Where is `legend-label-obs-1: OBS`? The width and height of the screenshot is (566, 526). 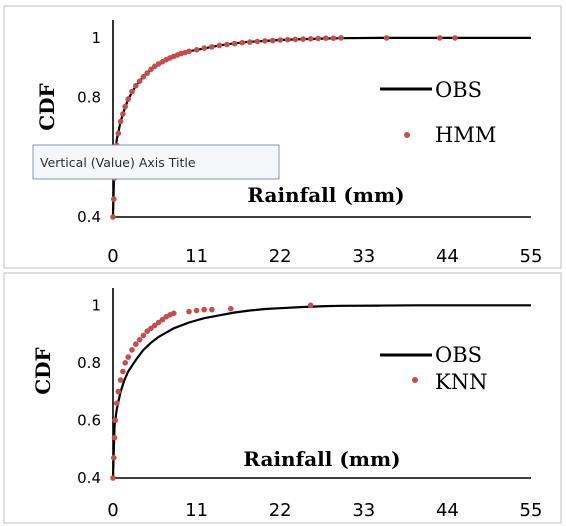 legend-label-obs-1: OBS is located at coordinates (458, 90).